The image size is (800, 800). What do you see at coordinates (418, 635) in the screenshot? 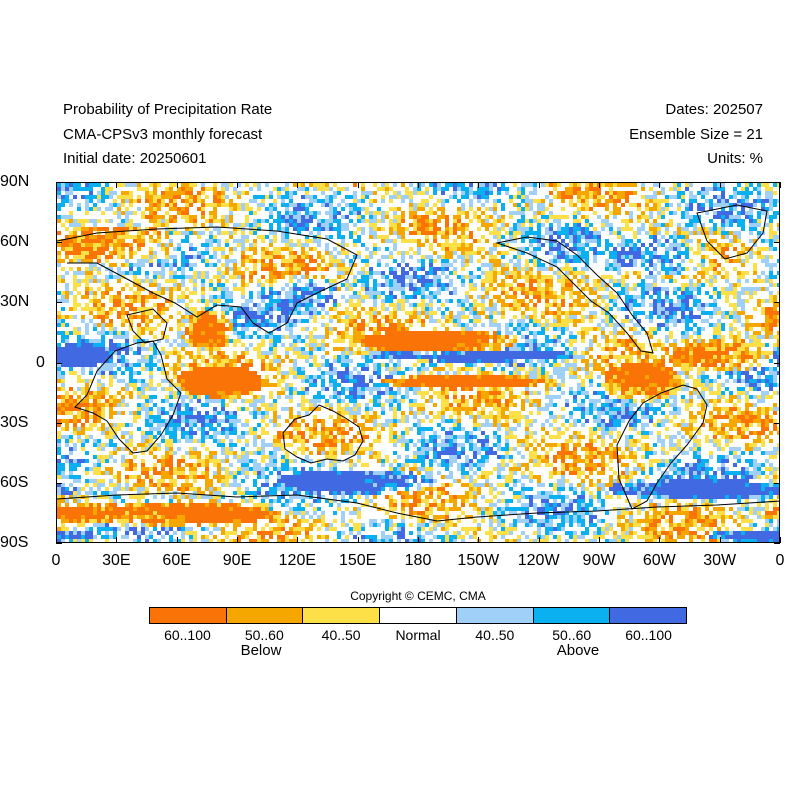
I see `colorbar-bin-label: Normal` at bounding box center [418, 635].